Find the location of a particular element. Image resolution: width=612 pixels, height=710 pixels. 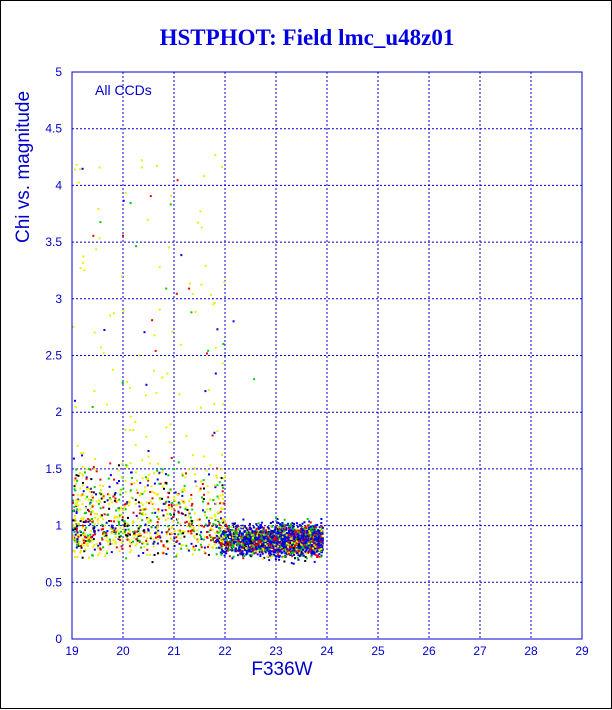

y-axis-label: Chi vs. magnitude is located at coordinates (23, 167).